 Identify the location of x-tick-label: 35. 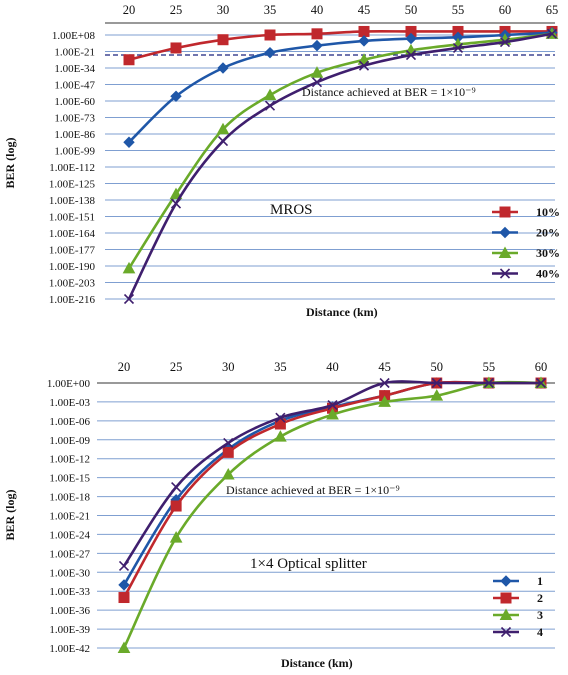
(270, 10).